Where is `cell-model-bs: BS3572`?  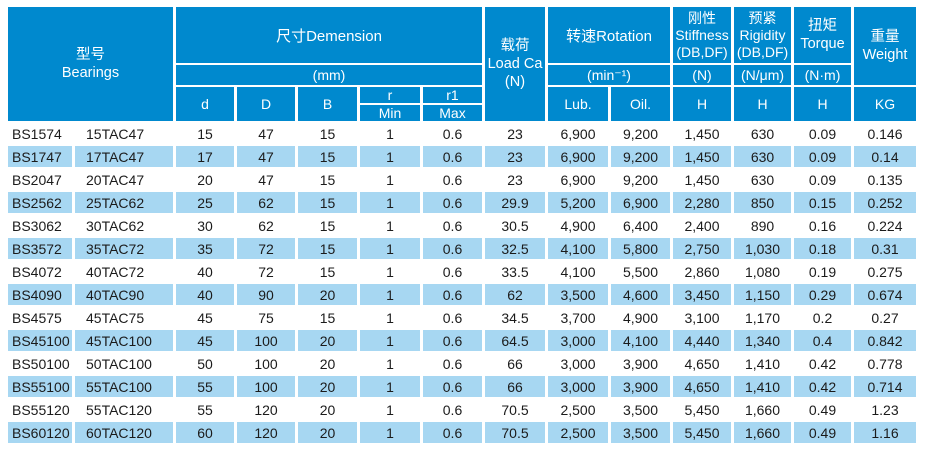
cell-model-bs: BS3572 is located at coordinates (40, 248).